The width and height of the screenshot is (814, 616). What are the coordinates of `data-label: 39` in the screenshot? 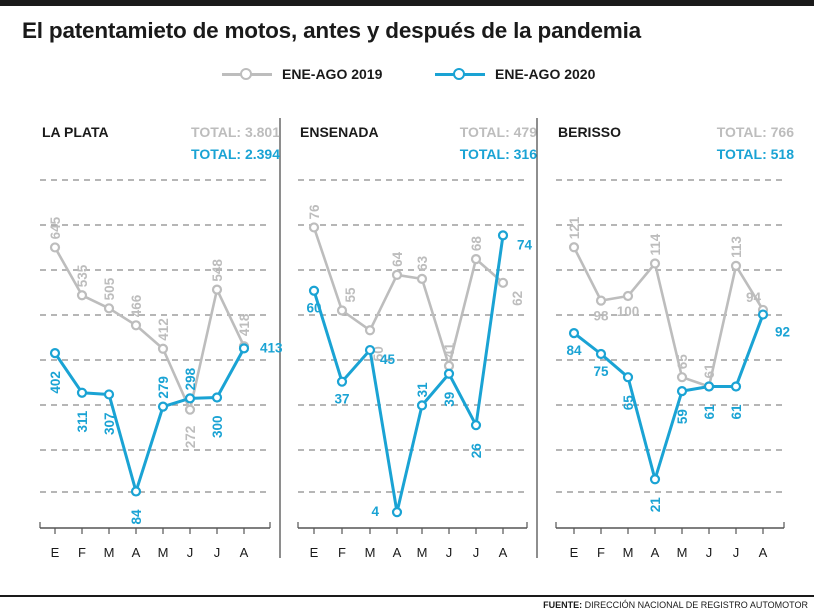 It's located at (449, 399).